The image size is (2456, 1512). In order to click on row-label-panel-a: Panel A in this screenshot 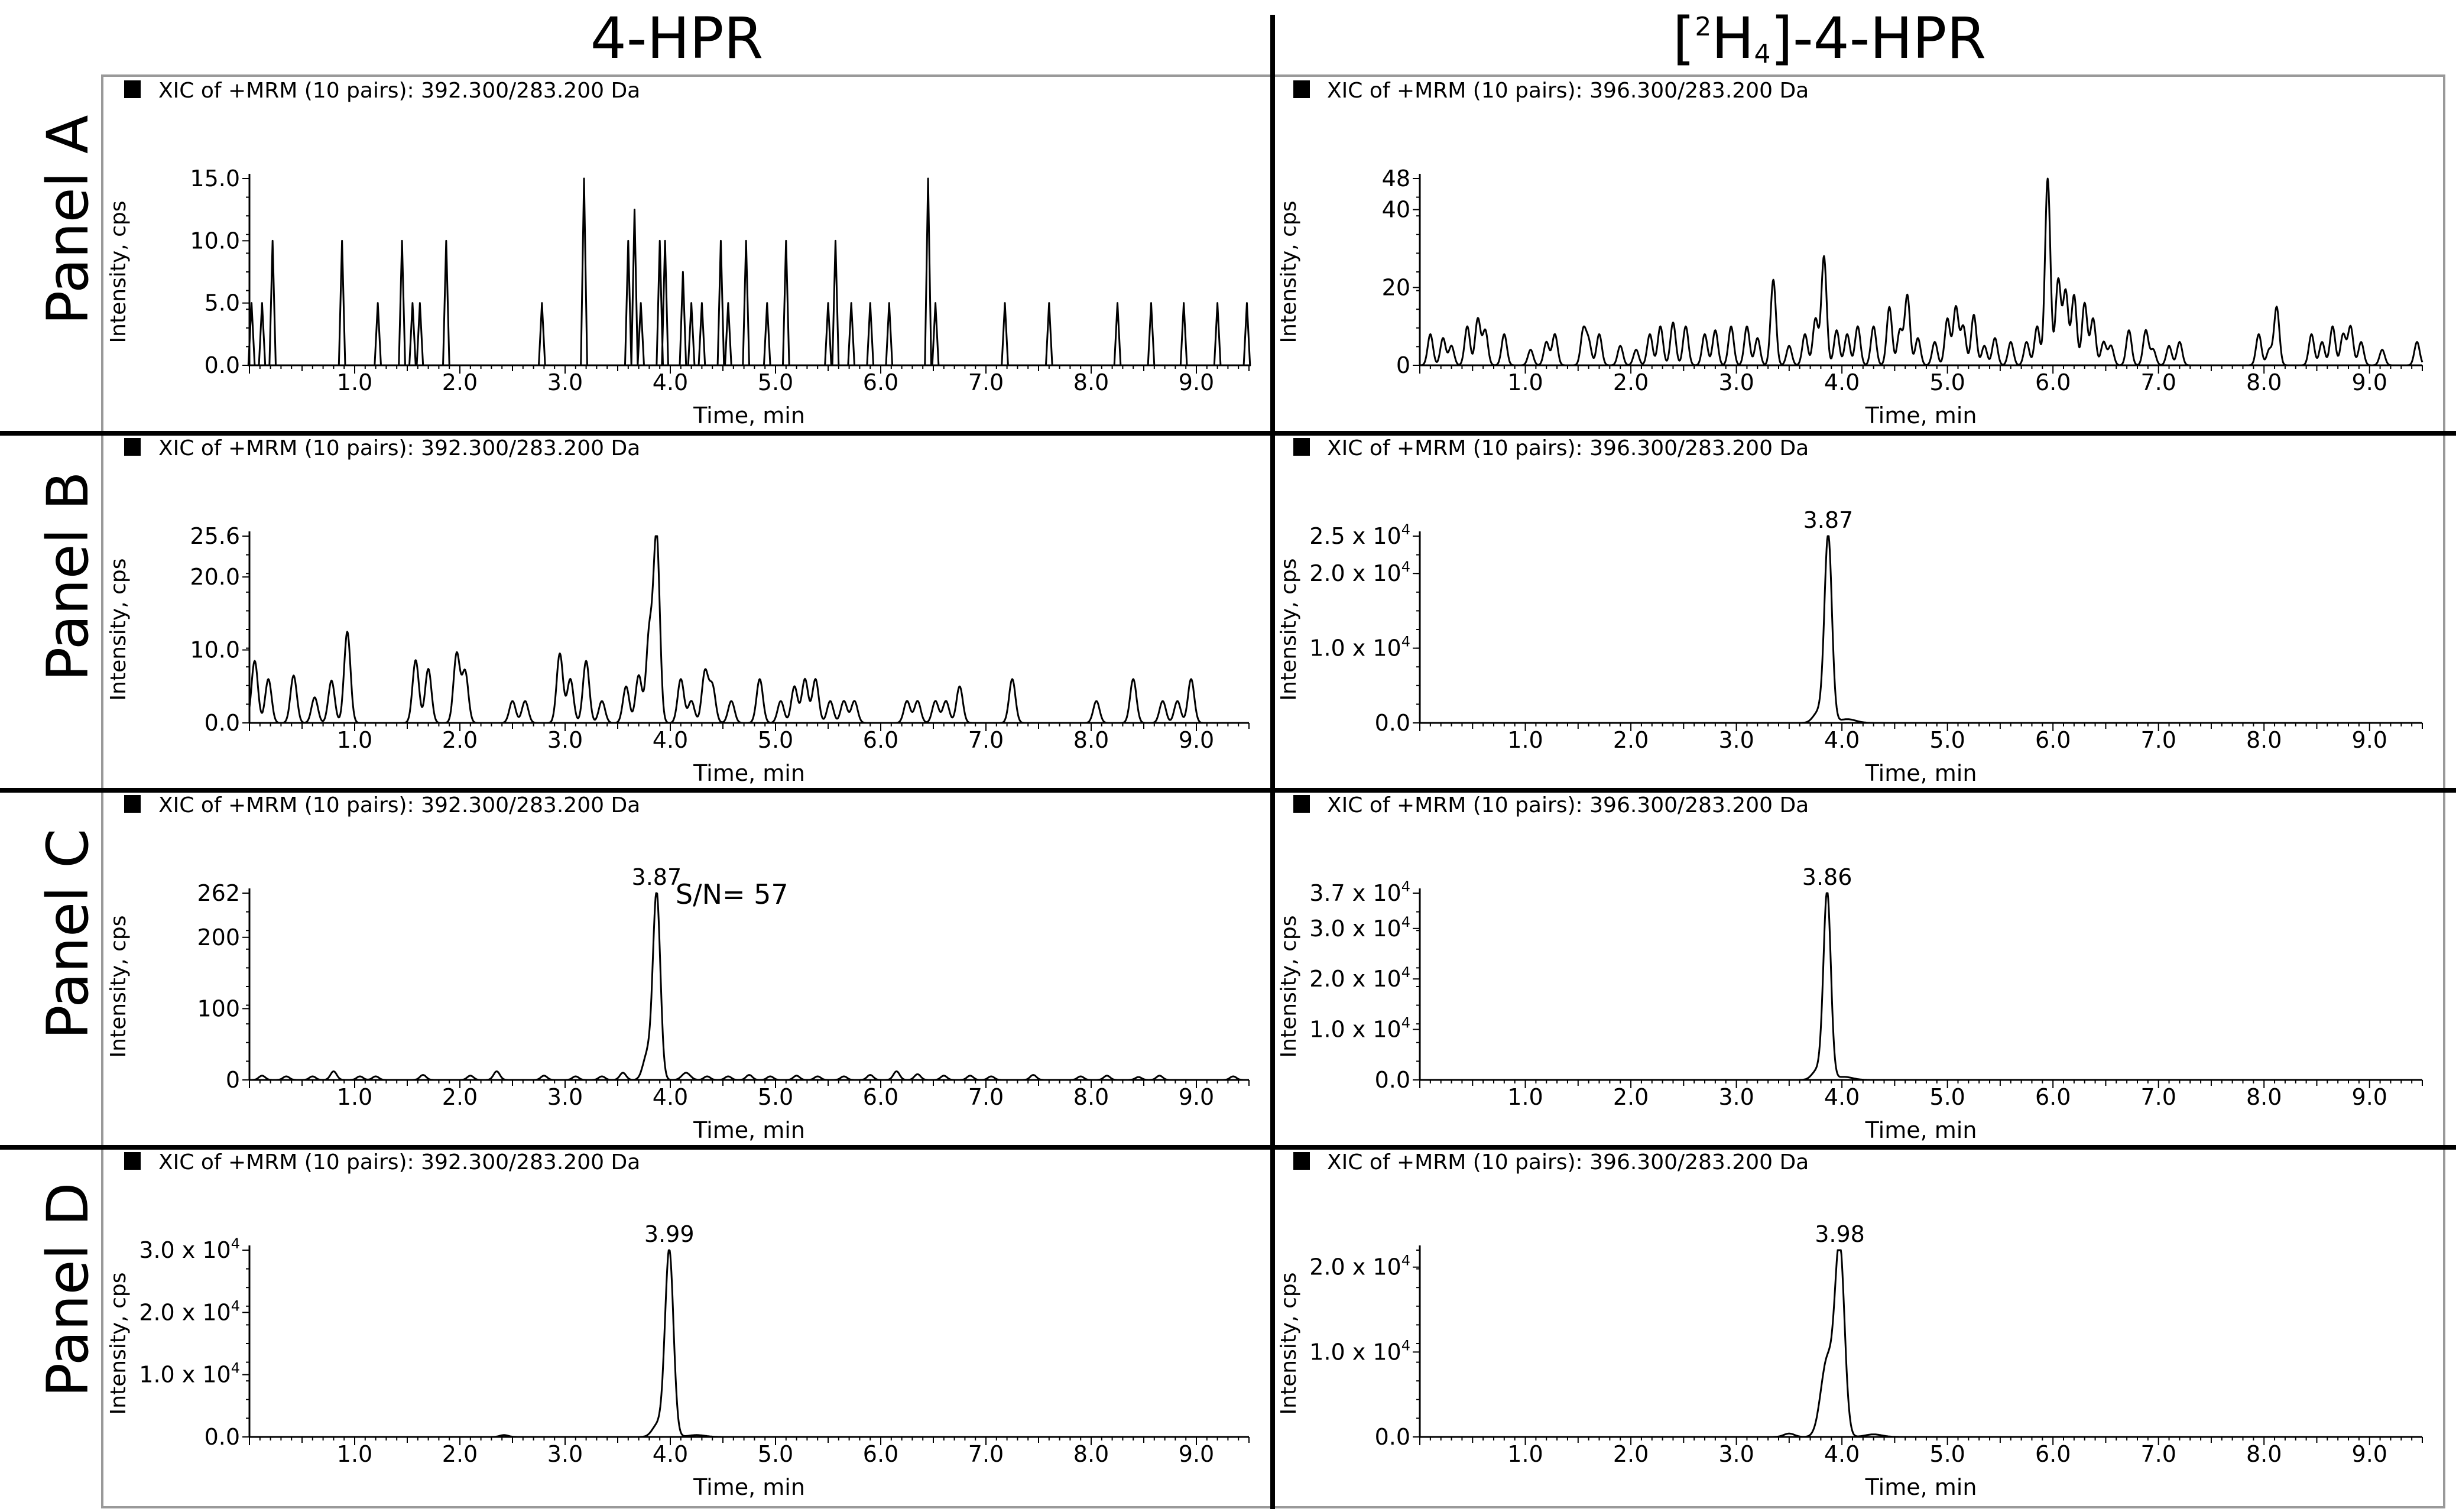, I will do `click(68, 220)`.